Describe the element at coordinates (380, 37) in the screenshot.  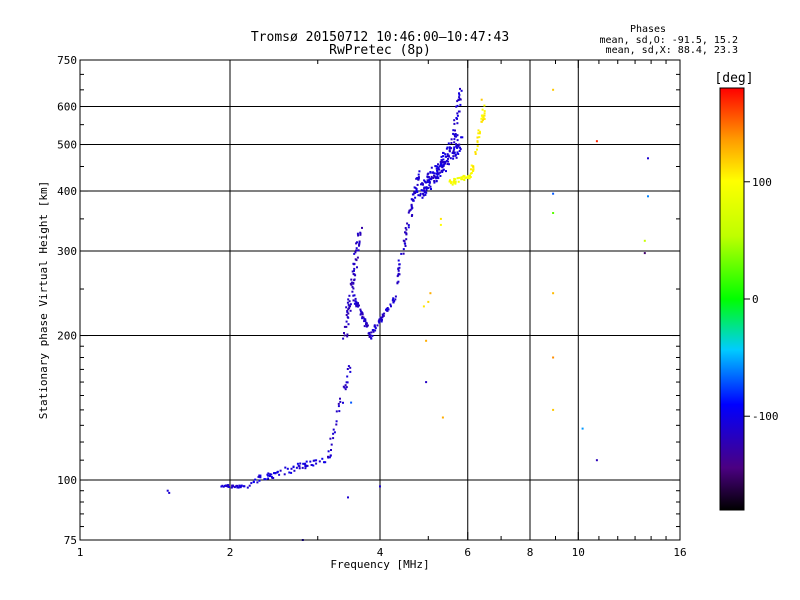
I see `chart-title: Tromsø 20150712 10:46:00–10:47:43` at that location.